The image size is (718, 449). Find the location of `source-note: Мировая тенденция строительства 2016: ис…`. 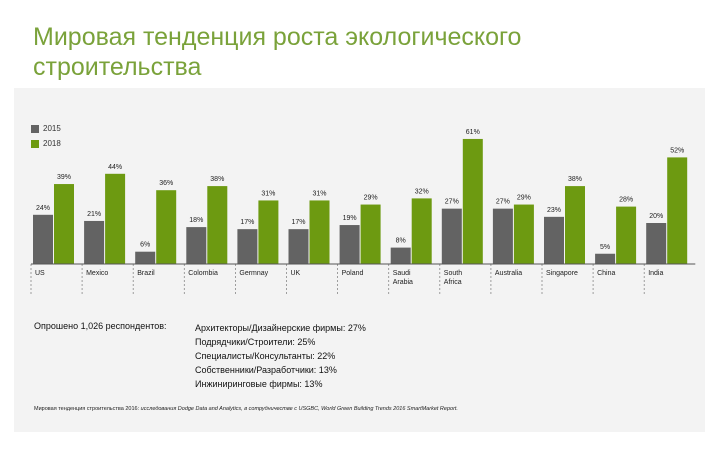

source-note: Мировая тенденция строительства 2016: ис… is located at coordinates (246, 409).